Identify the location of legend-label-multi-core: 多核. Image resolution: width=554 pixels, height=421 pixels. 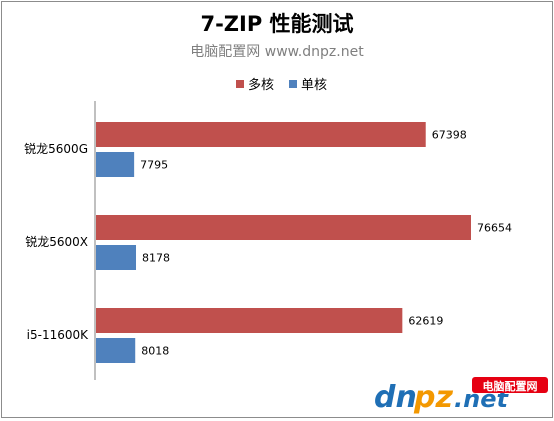
(261, 85).